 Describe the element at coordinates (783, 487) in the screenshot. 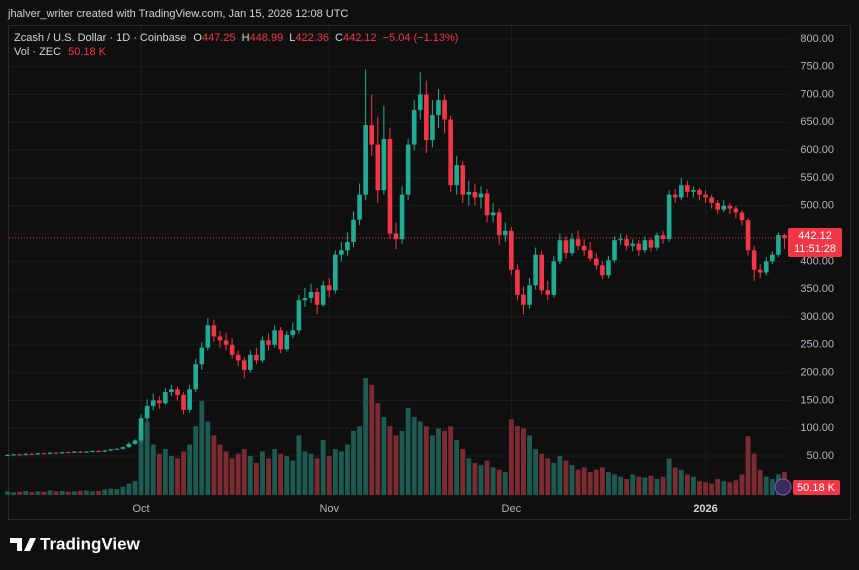

I see `alert-icon` at that location.